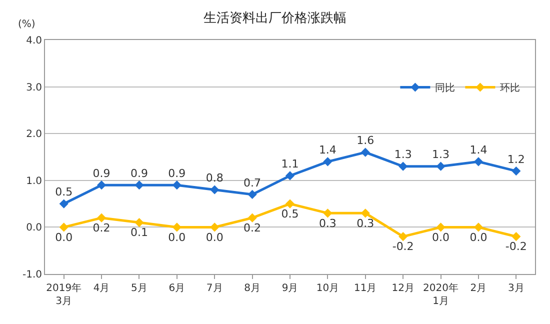  Describe the element at coordinates (177, 288) in the screenshot. I see `x-tick-label: 6月` at that location.